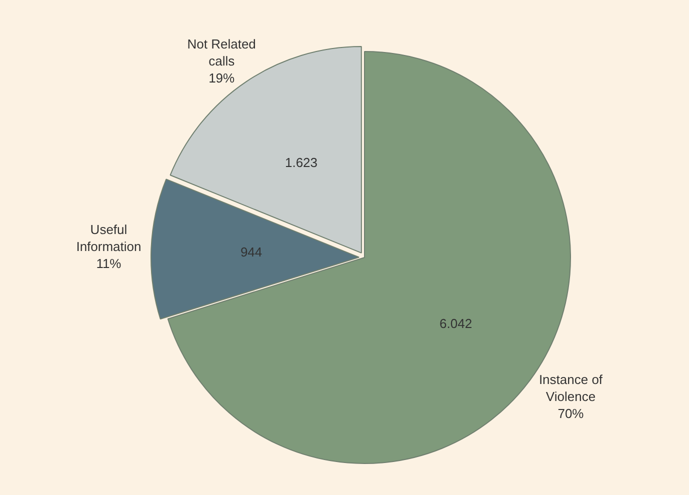 This screenshot has width=689, height=495. What do you see at coordinates (570, 388) in the screenshot?
I see `slice-label: Instance of Violence` at bounding box center [570, 388].